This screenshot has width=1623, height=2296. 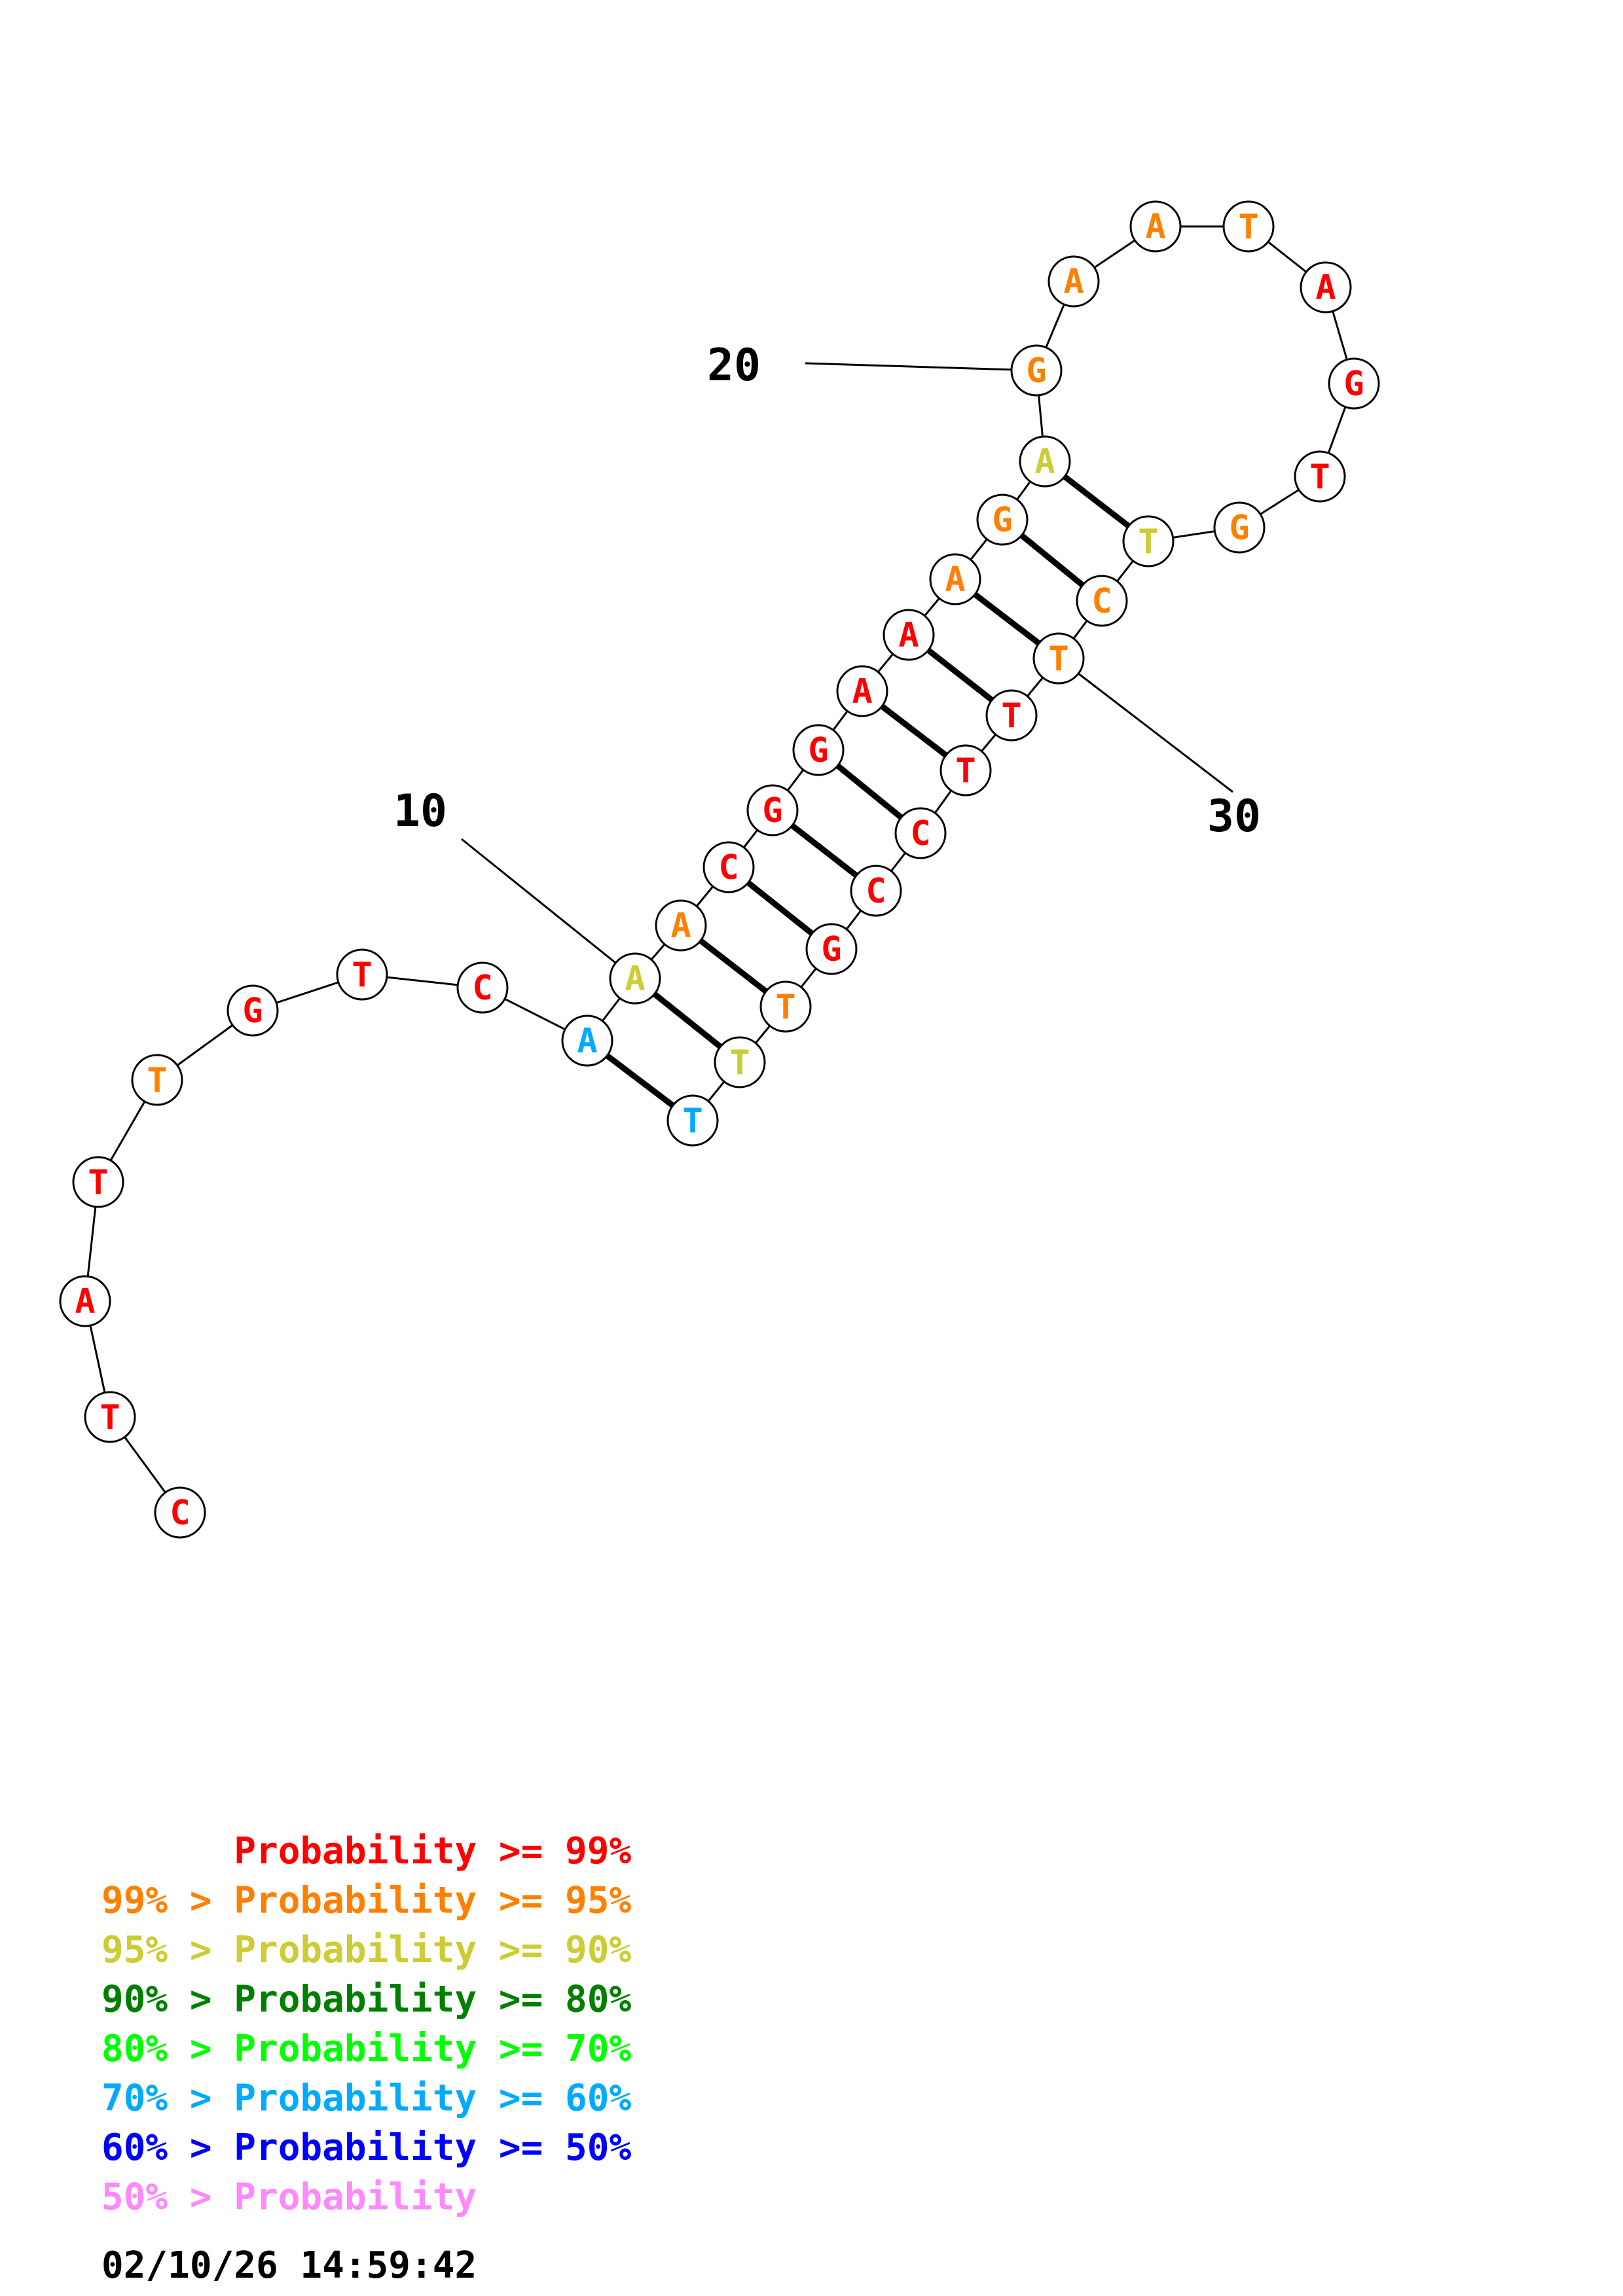 I want to click on index-labels: 10 20 30, so click(x=827, y=591).